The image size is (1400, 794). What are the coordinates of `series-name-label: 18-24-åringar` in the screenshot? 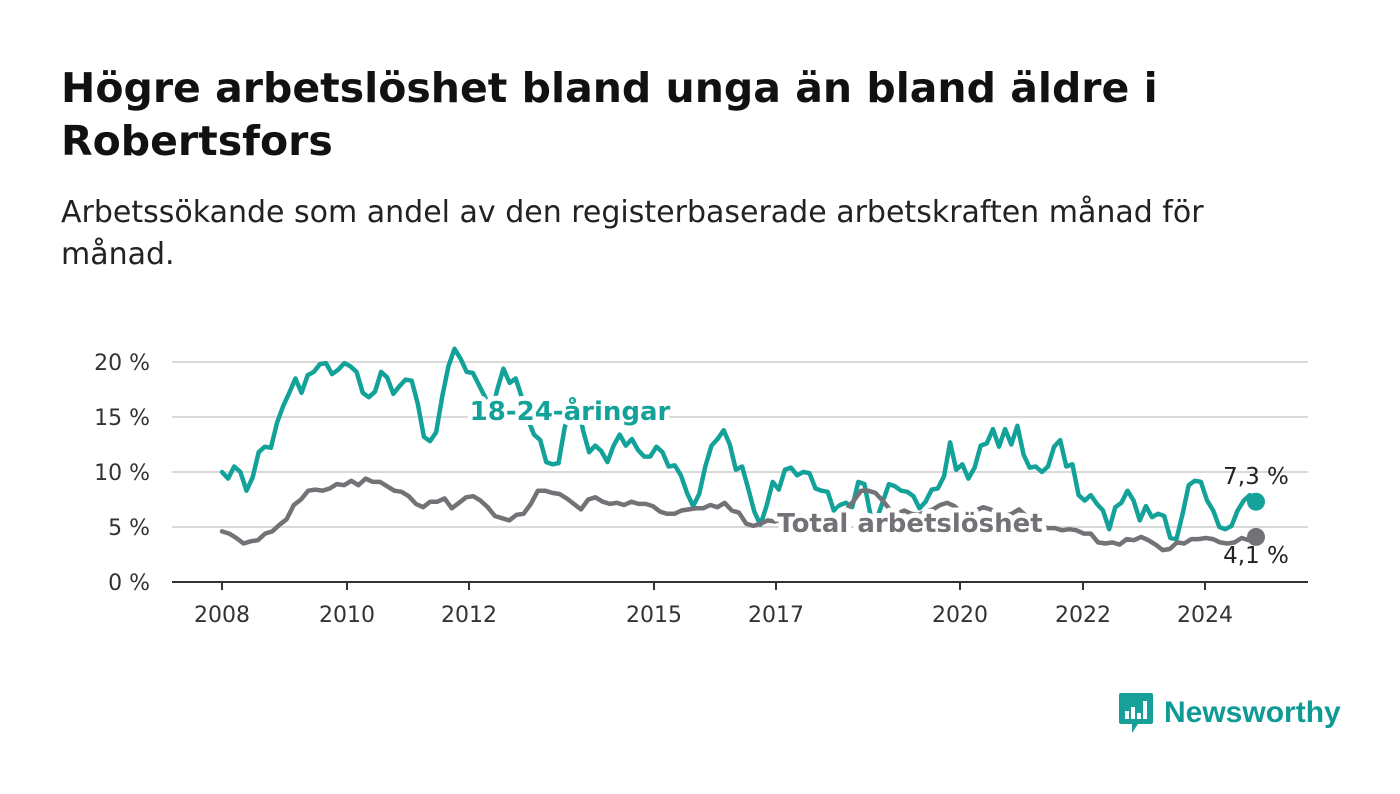 It's located at (570, 411).